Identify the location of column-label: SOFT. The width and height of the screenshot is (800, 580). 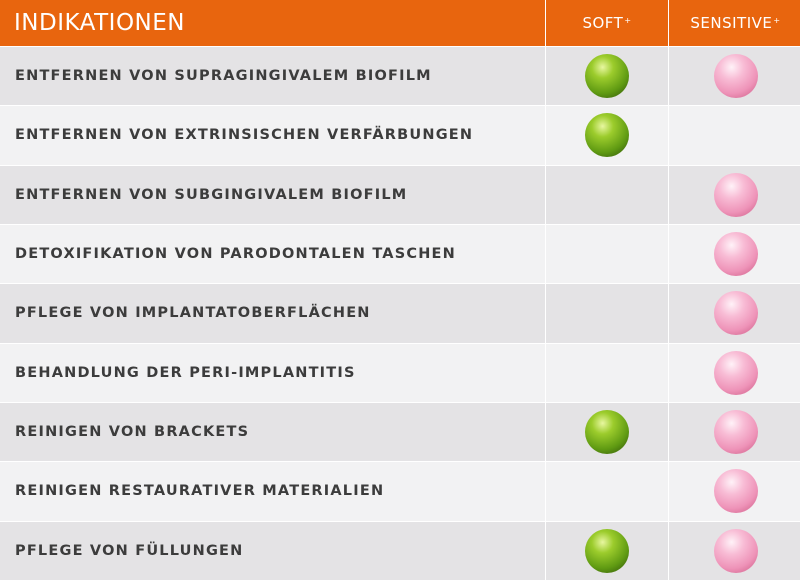
(603, 23).